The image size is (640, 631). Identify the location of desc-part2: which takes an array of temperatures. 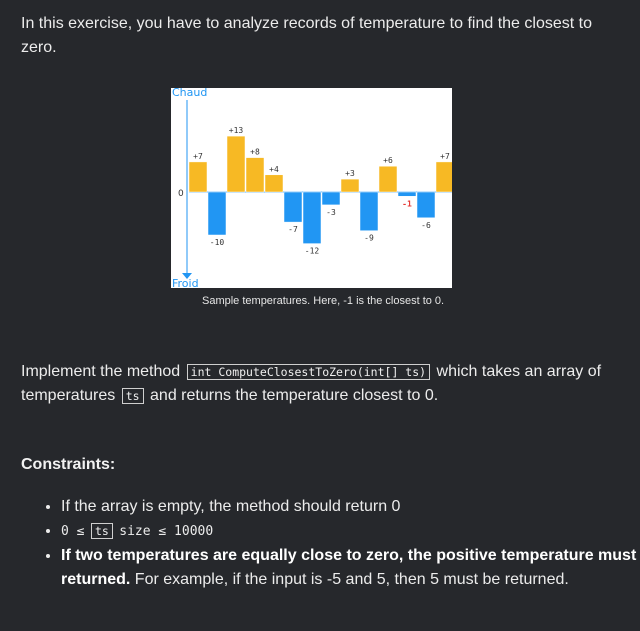
(311, 383).